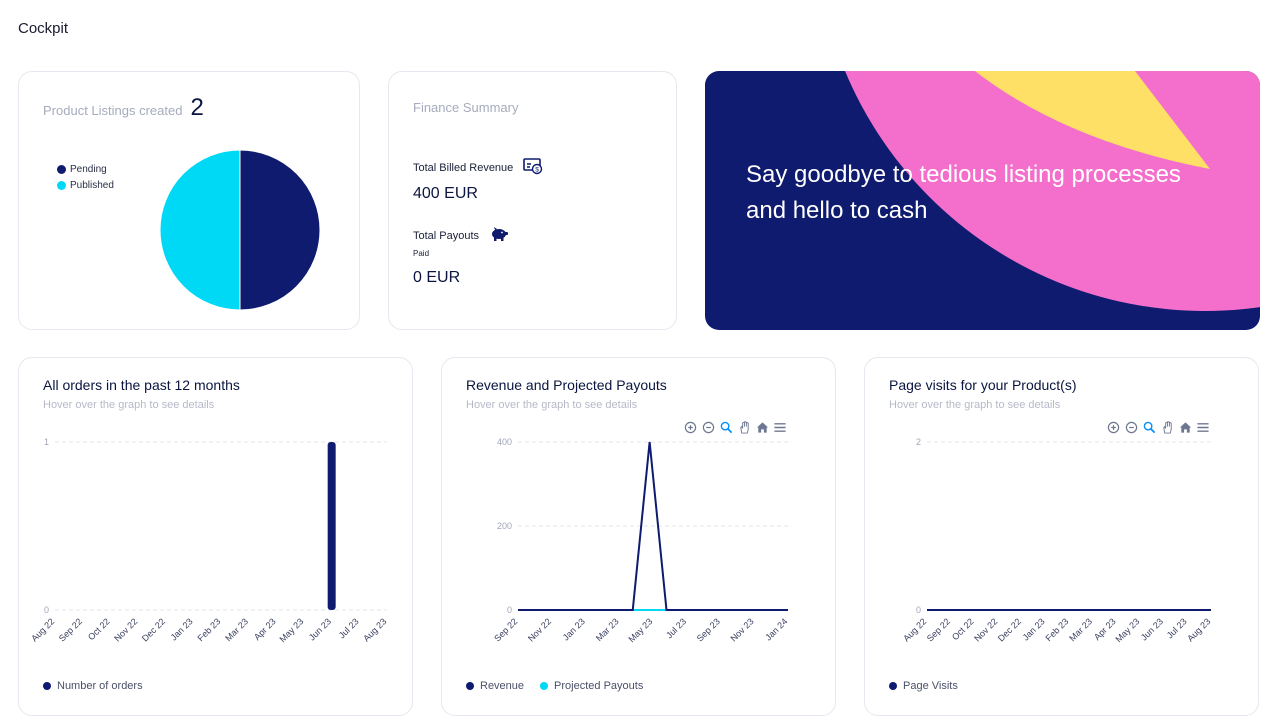 The width and height of the screenshot is (1280, 720). I want to click on revenue-dot, so click(470, 686).